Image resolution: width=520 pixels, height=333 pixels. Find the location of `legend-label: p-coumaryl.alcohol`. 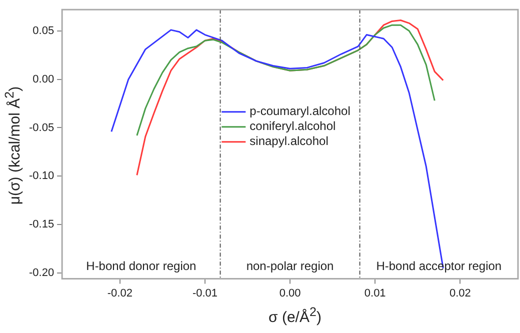

legend-label: p-coumaryl.alcohol is located at coordinates (300, 111).